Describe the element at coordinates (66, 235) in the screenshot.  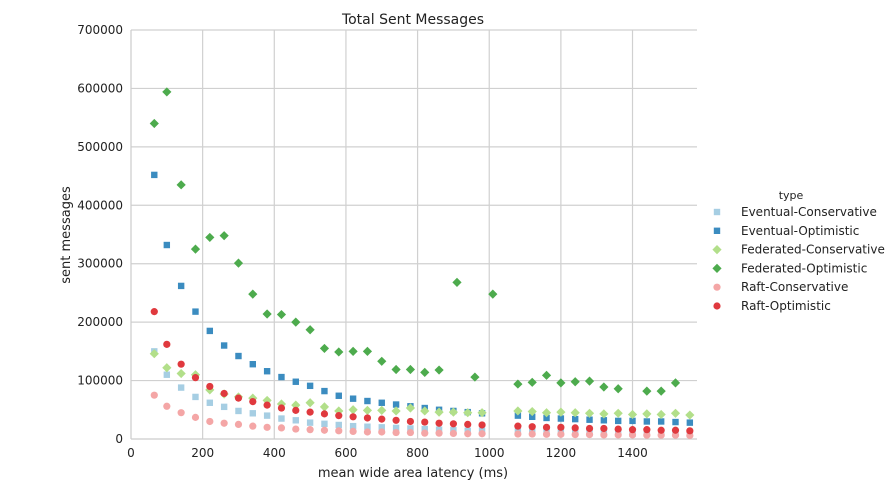
I see `y-axis-label: sent messages` at that location.